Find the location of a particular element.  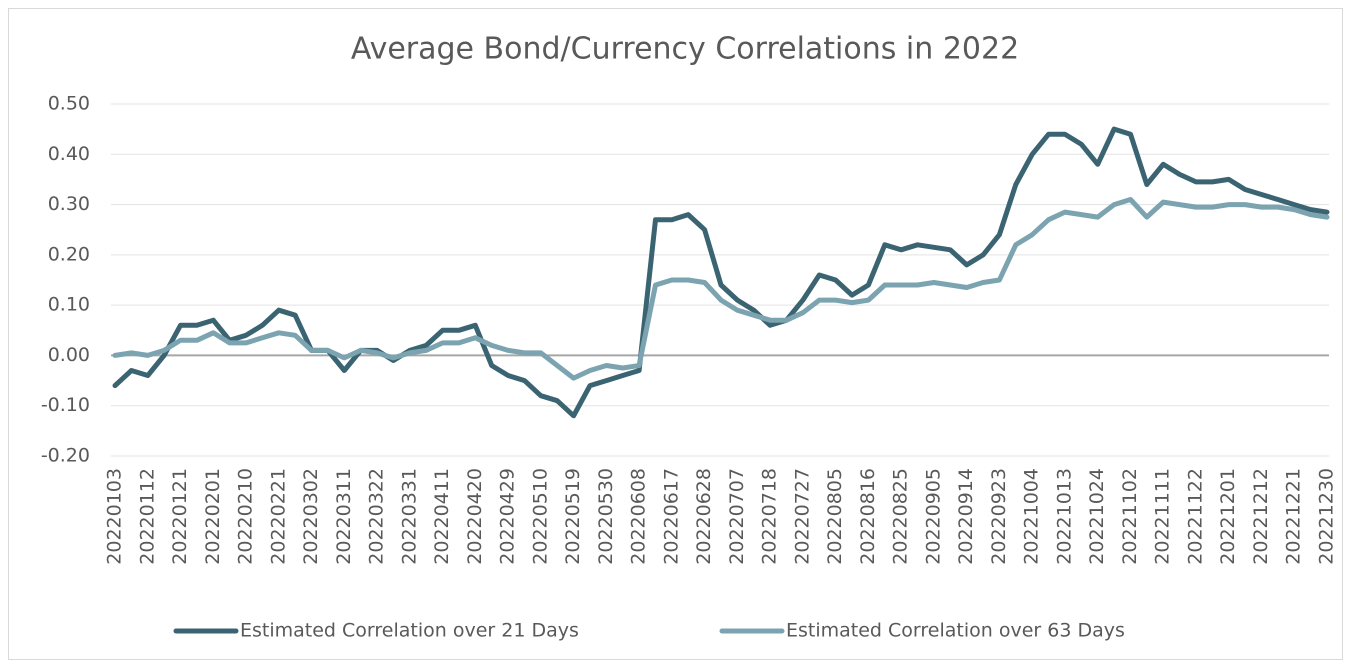

y-tick-label: 0.10 is located at coordinates (69, 305).